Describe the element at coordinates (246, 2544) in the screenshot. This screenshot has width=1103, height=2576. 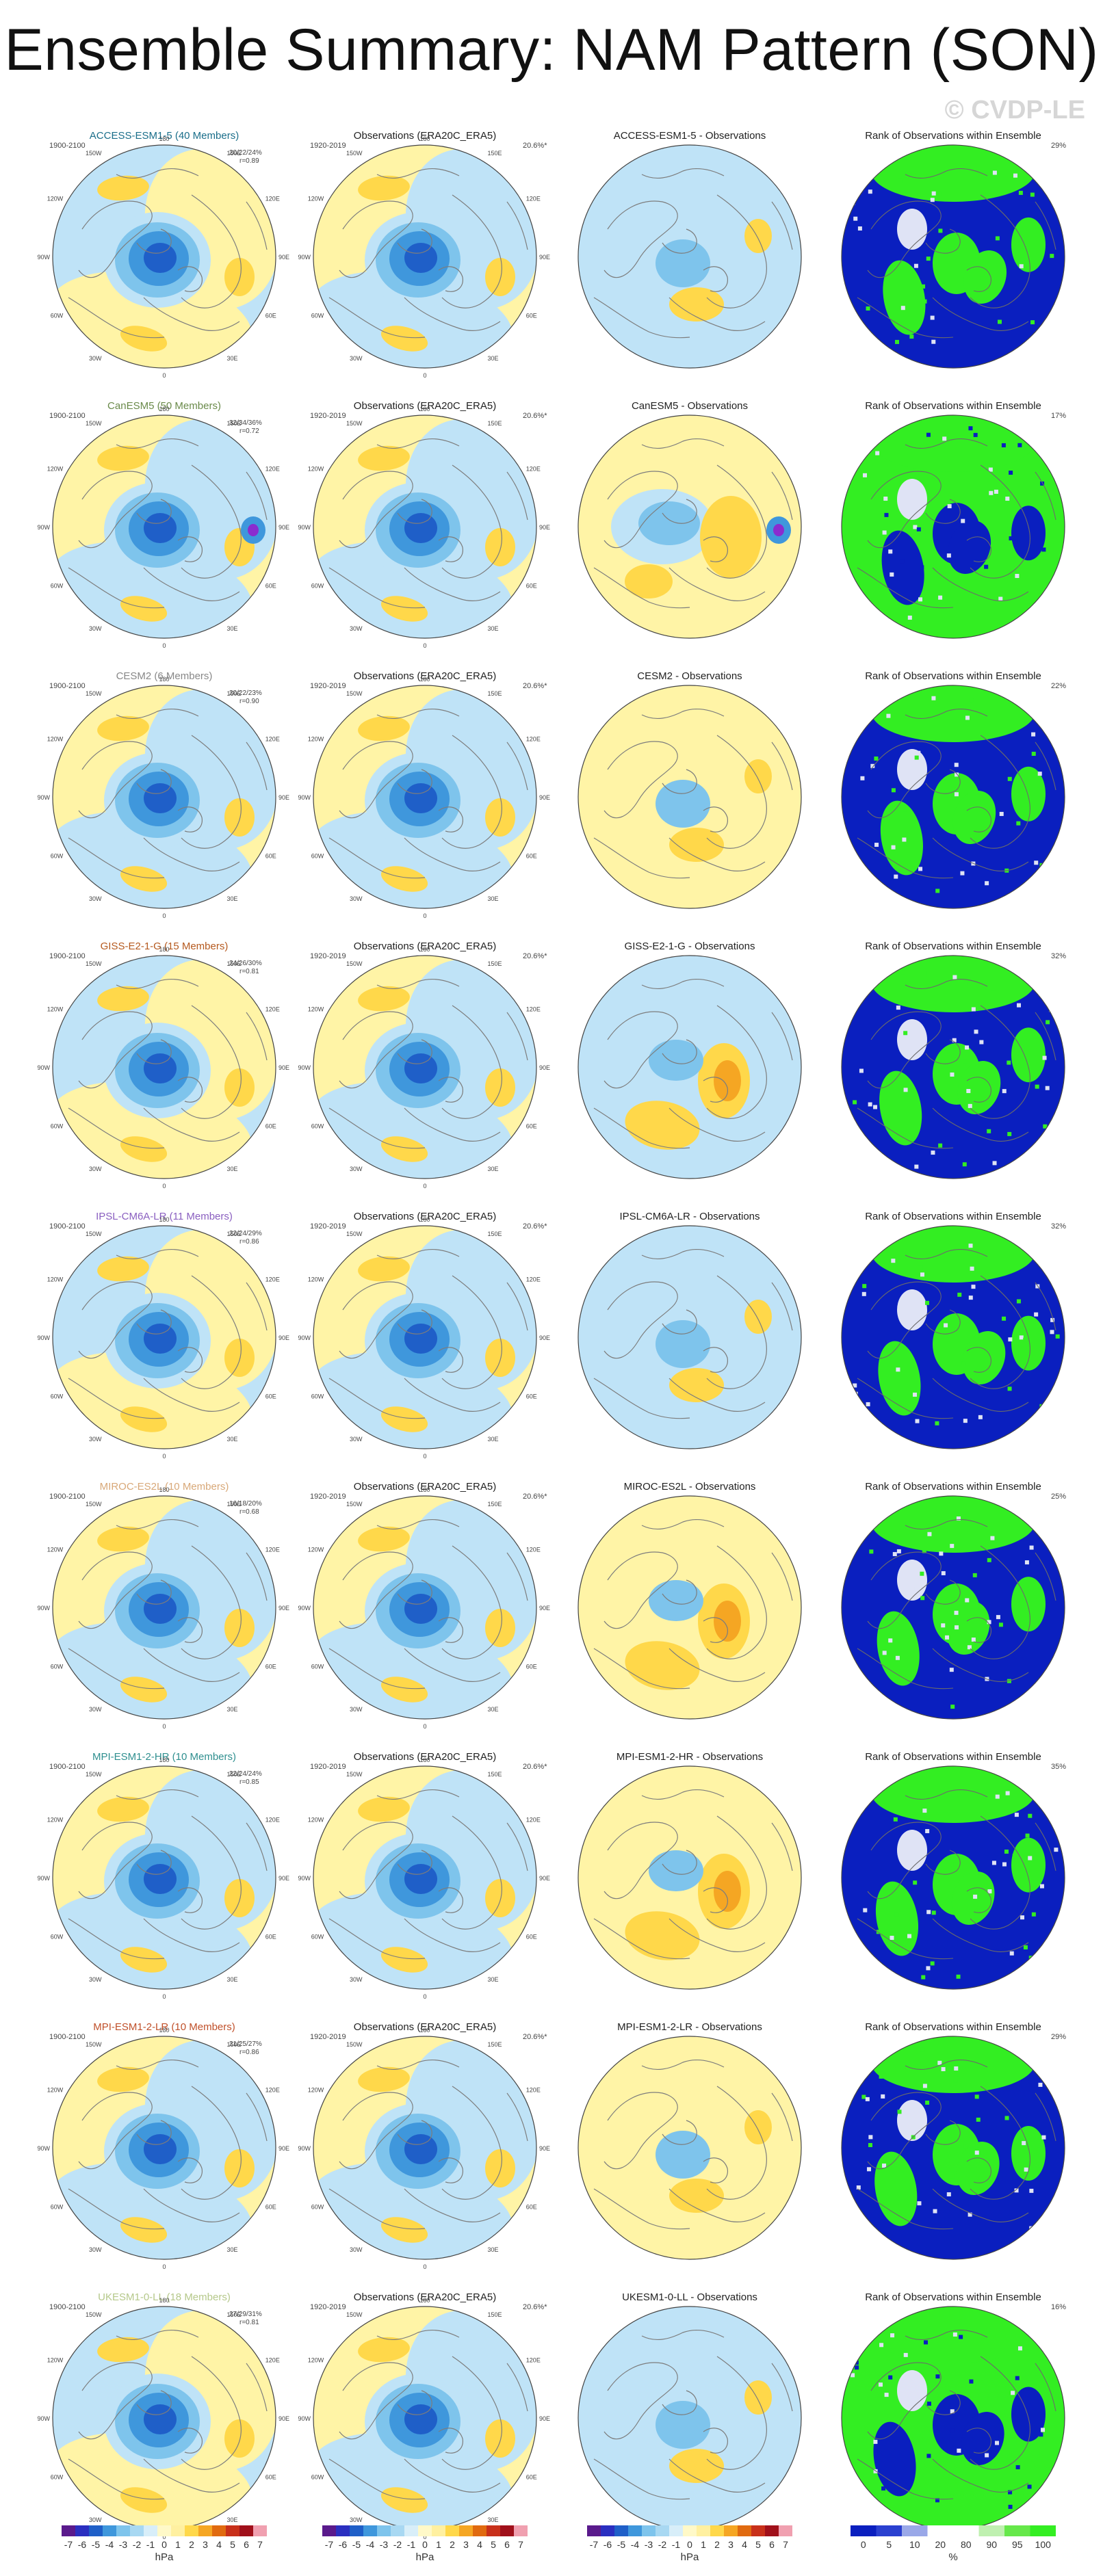
I see `colorbar-tick: 6` at that location.